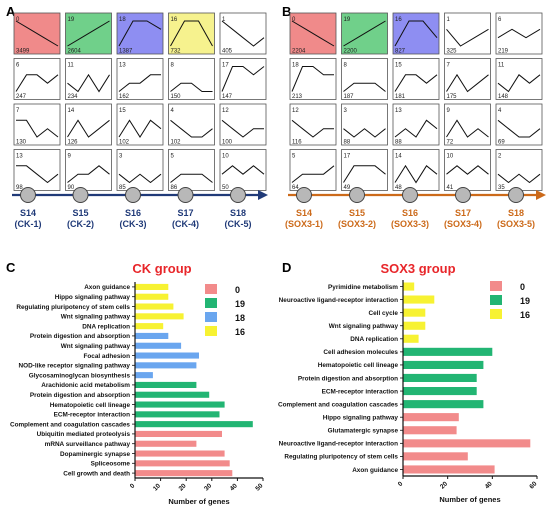  What do you see at coordinates (122, 188) in the screenshot?
I see `profile-count: 85` at bounding box center [122, 188].